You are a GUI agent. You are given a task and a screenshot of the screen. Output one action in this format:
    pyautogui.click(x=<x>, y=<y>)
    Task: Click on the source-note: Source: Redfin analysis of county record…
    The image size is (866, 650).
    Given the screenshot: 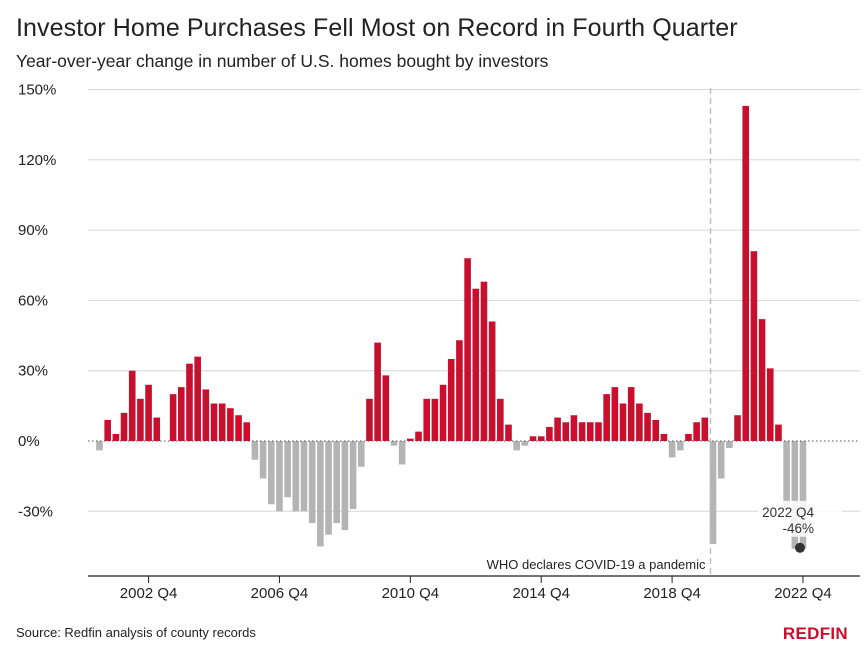 What is the action you would take?
    pyautogui.click(x=136, y=632)
    